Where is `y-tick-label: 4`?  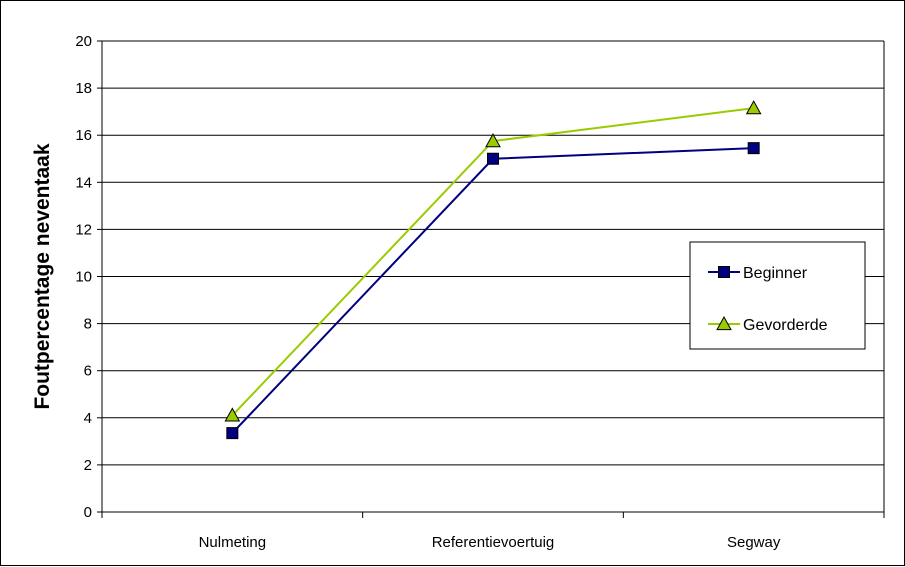 y-tick-label: 4 is located at coordinates (88, 418).